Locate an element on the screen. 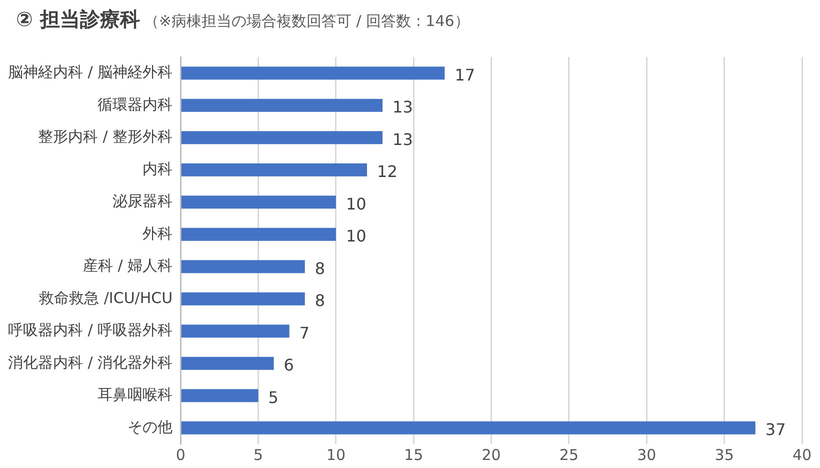 This screenshot has height=468, width=820. x-tick-label: 40 is located at coordinates (802, 455).